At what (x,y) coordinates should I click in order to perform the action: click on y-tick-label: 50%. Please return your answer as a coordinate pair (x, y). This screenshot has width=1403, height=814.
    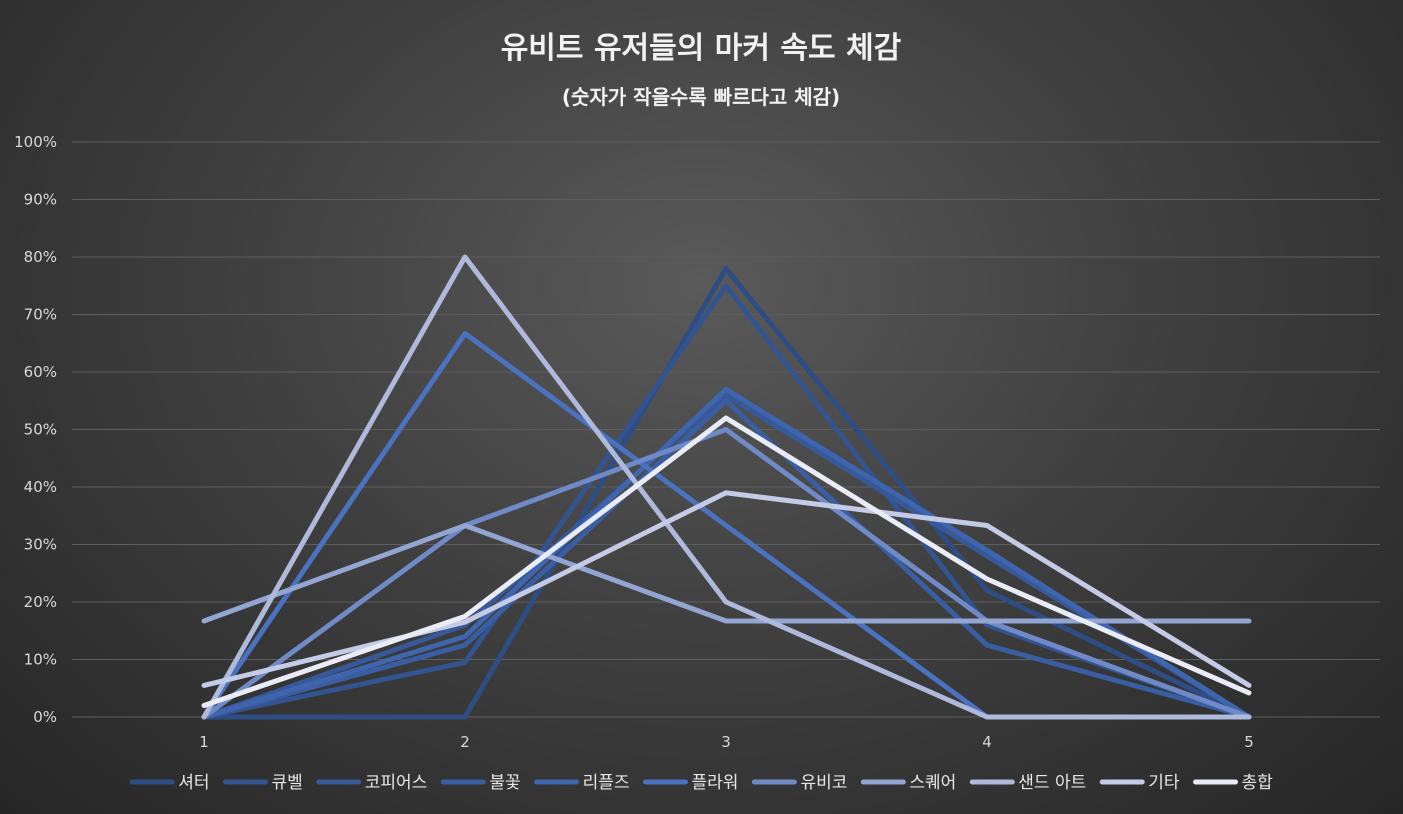
    Looking at the image, I should click on (40, 430).